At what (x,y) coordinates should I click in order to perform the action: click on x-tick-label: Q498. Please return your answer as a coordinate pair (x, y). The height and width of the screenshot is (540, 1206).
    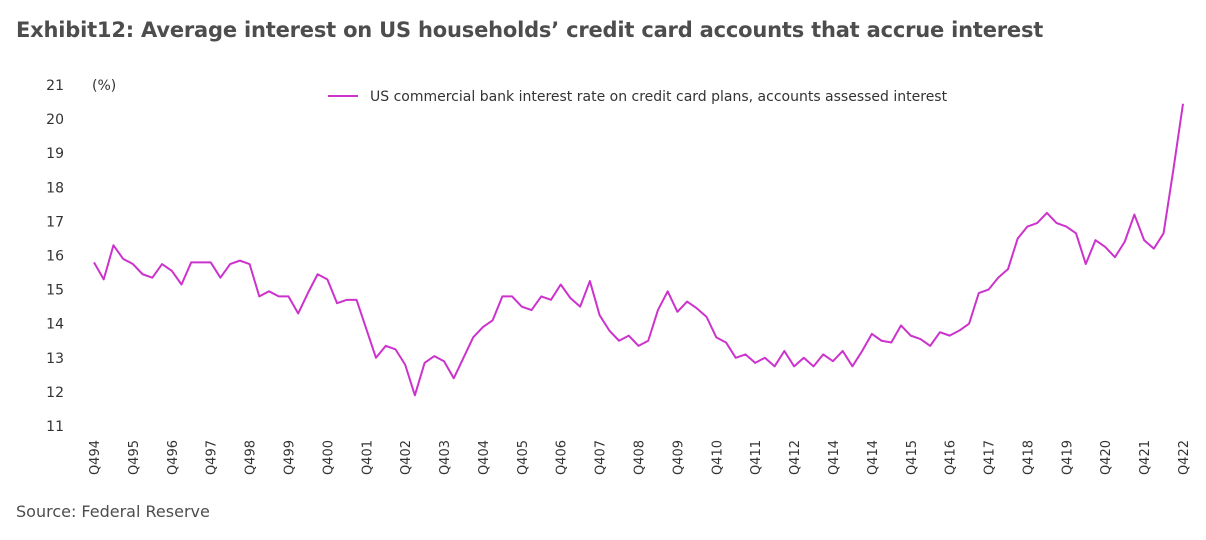
    Looking at the image, I should click on (251, 457).